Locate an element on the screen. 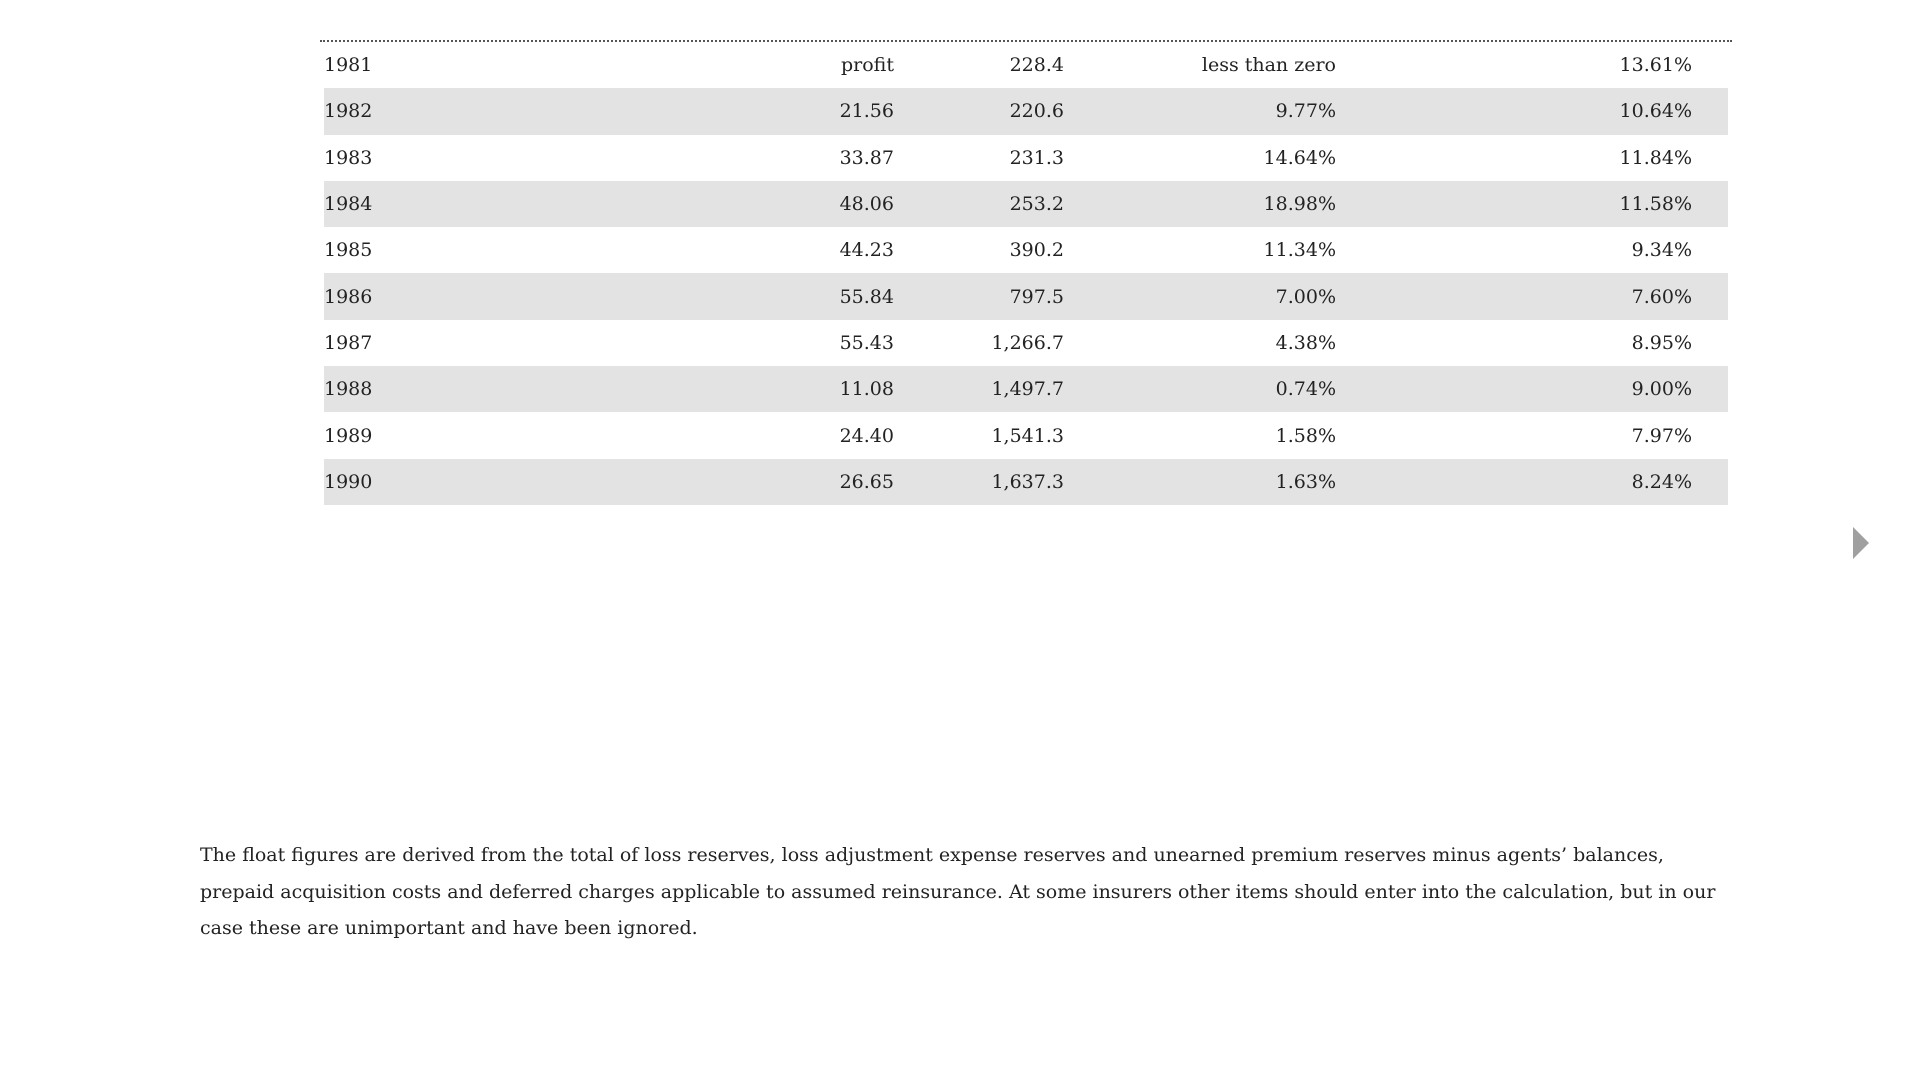 The width and height of the screenshot is (1920, 1080). year-cell: 1982 is located at coordinates (474, 111).